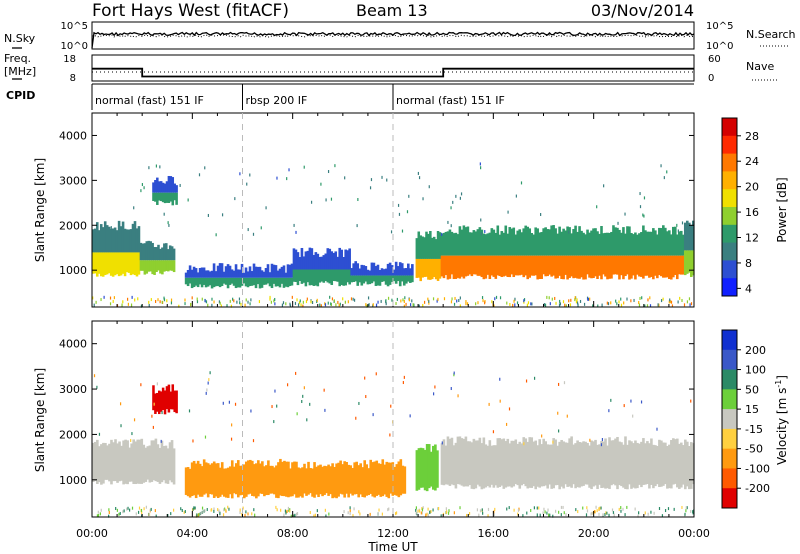 The width and height of the screenshot is (800, 554). Describe the element at coordinates (752, 389) in the screenshot. I see `velocity-colorbar-tick-label: 50` at that location.